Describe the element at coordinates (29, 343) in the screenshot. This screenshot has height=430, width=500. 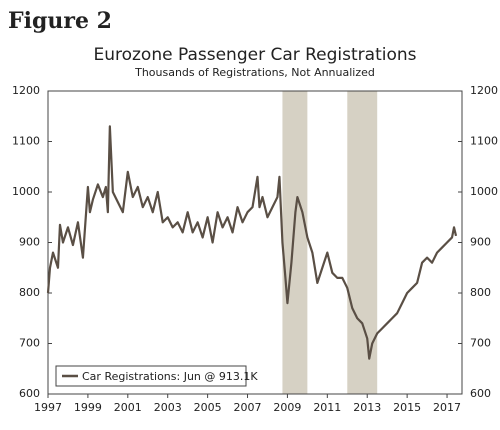
I see `y-tick-label: 700` at that location.